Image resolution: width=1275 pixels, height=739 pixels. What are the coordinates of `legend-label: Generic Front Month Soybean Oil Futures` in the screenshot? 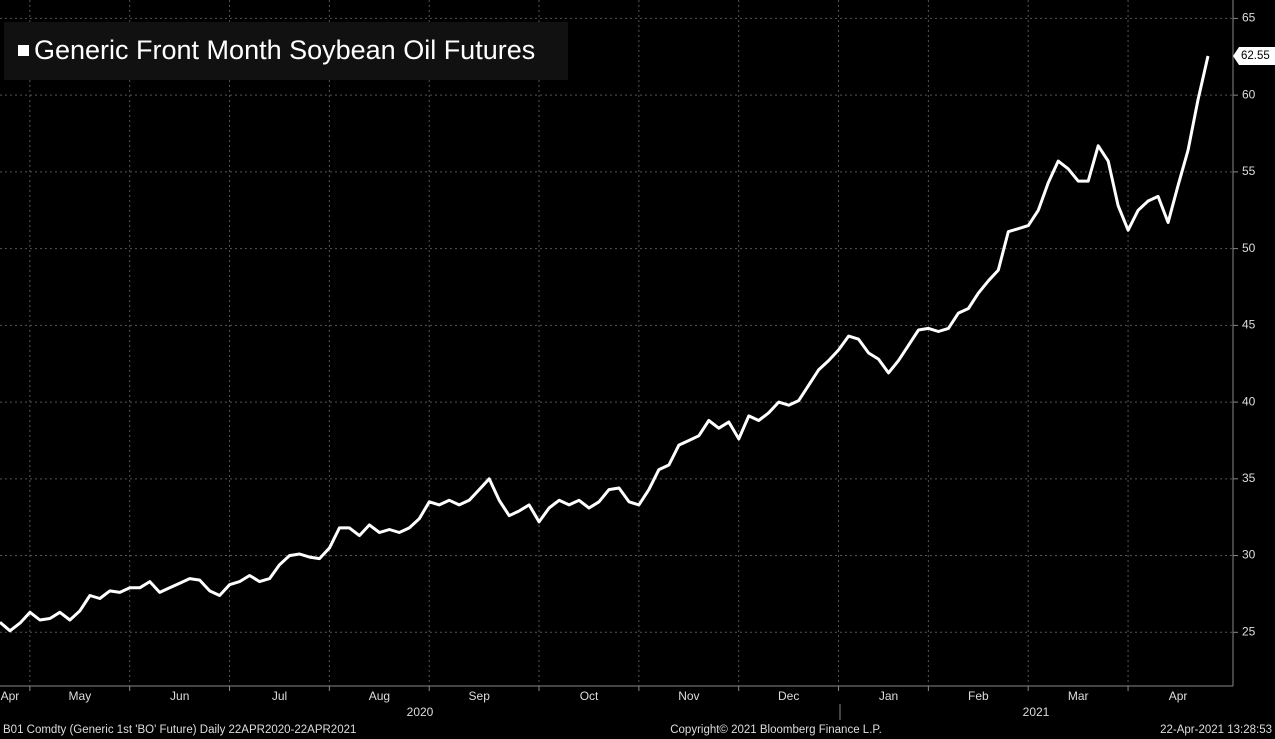 It's located at (284, 50).